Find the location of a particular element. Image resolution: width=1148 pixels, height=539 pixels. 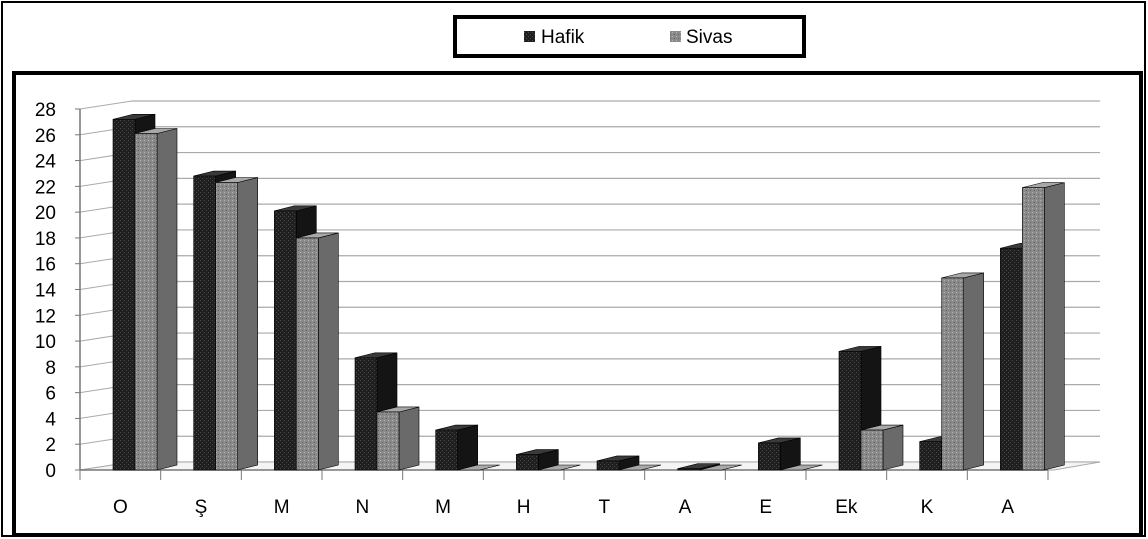

x-category-labels: O Ş M N M H T A E Ek K A is located at coordinates (563, 507).